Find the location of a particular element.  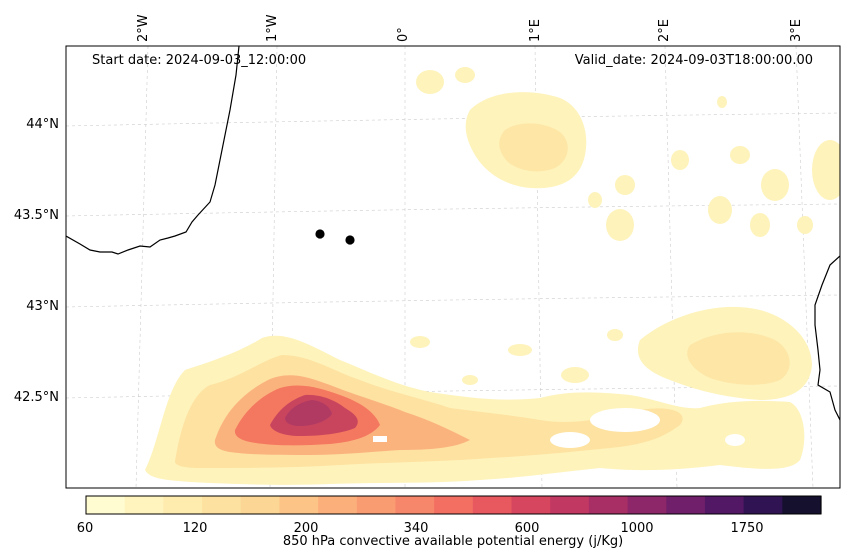

valid-date-label: Valid_date: 2024-09-03T18:00:00.00 is located at coordinates (694, 60).